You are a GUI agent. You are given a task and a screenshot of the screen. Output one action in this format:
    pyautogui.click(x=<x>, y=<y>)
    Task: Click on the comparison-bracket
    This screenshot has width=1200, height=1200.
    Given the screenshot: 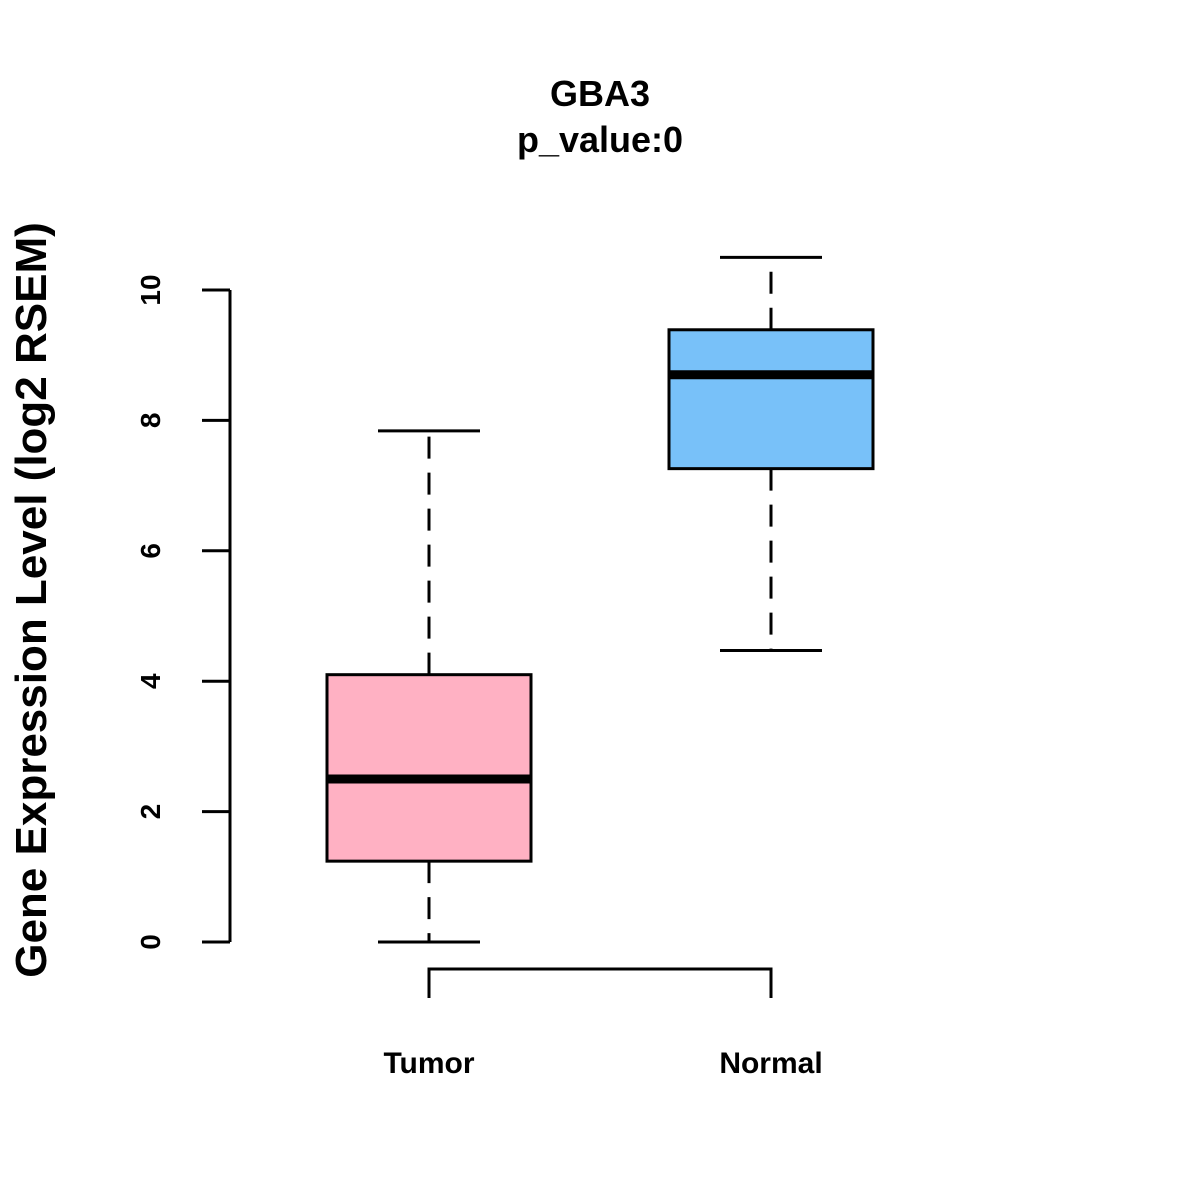 What is the action you would take?
    pyautogui.click(x=600, y=982)
    